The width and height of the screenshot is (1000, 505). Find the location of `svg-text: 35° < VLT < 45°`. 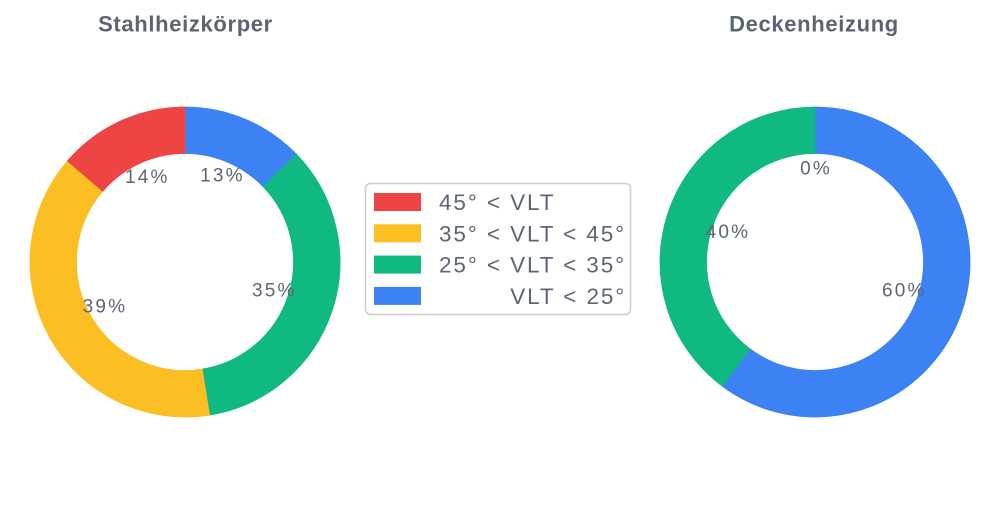

svg-text: 35° < VLT < 45° is located at coordinates (532, 233).